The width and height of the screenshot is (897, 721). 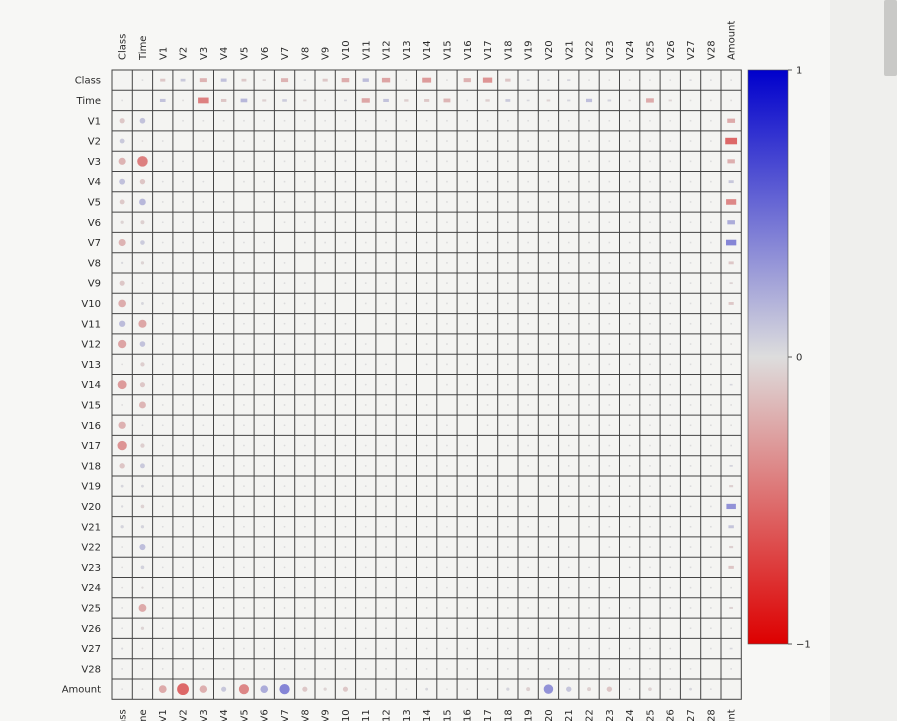 I want to click on mark-V15-V7, so click(x=284, y=405).